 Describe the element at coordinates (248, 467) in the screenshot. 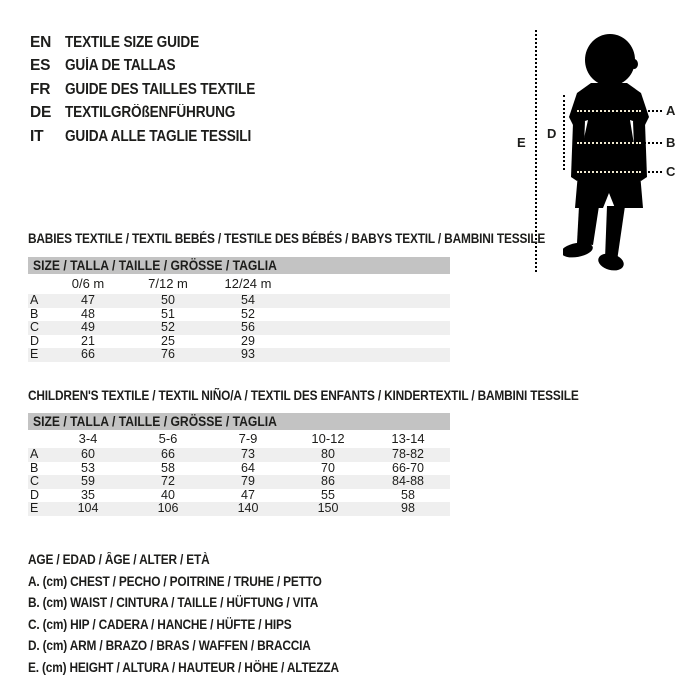

I see `table-cell: 64` at that location.